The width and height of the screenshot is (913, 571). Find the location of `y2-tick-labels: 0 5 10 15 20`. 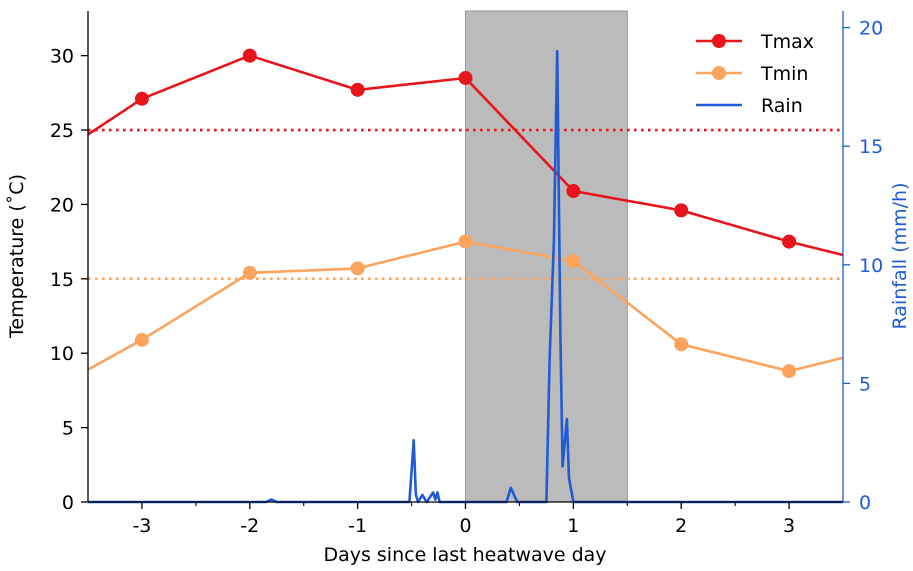

y2-tick-labels: 0 5 10 15 20 is located at coordinates (871, 266).